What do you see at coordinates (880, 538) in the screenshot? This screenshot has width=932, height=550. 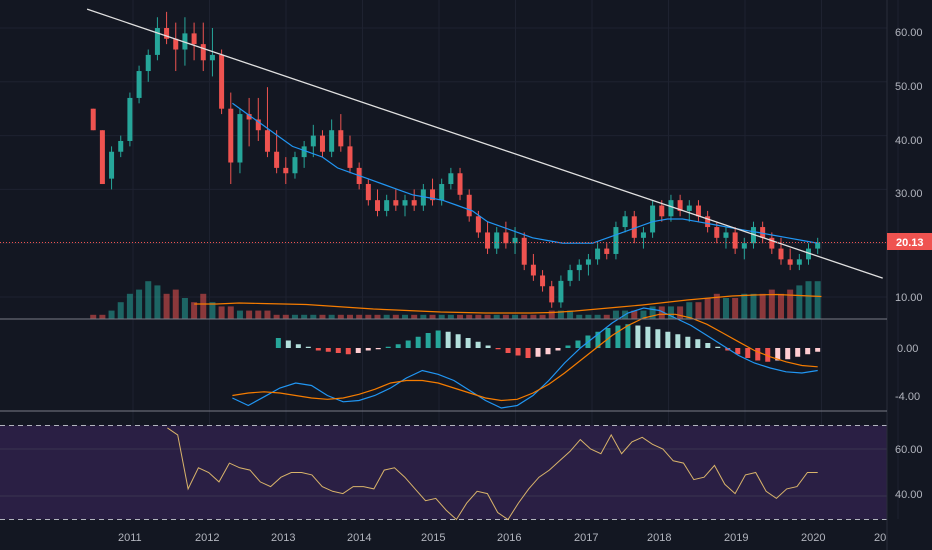 I see `x-tick-label: 20` at bounding box center [880, 538].